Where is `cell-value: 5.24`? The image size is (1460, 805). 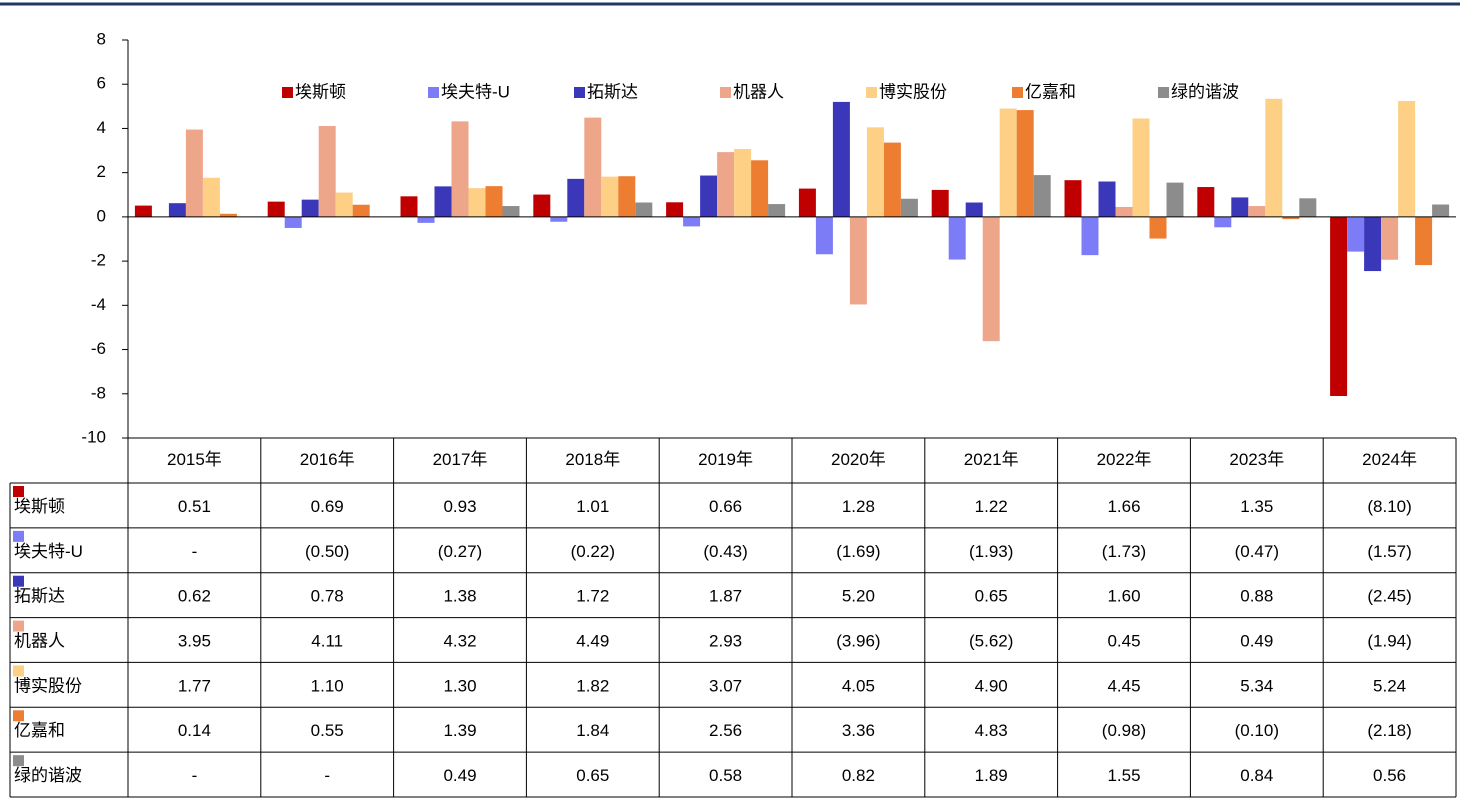 cell-value: 5.24 is located at coordinates (1389, 685).